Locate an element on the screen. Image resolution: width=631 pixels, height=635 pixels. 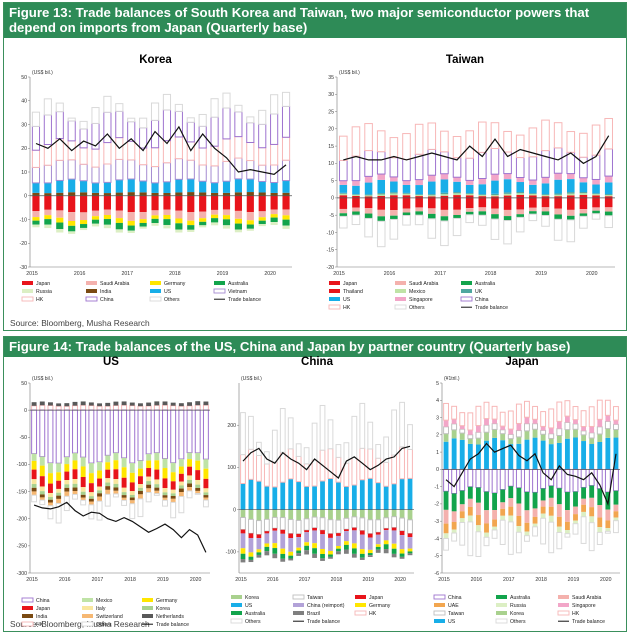
china-bar-brazil is located at coordinates (394, 555).